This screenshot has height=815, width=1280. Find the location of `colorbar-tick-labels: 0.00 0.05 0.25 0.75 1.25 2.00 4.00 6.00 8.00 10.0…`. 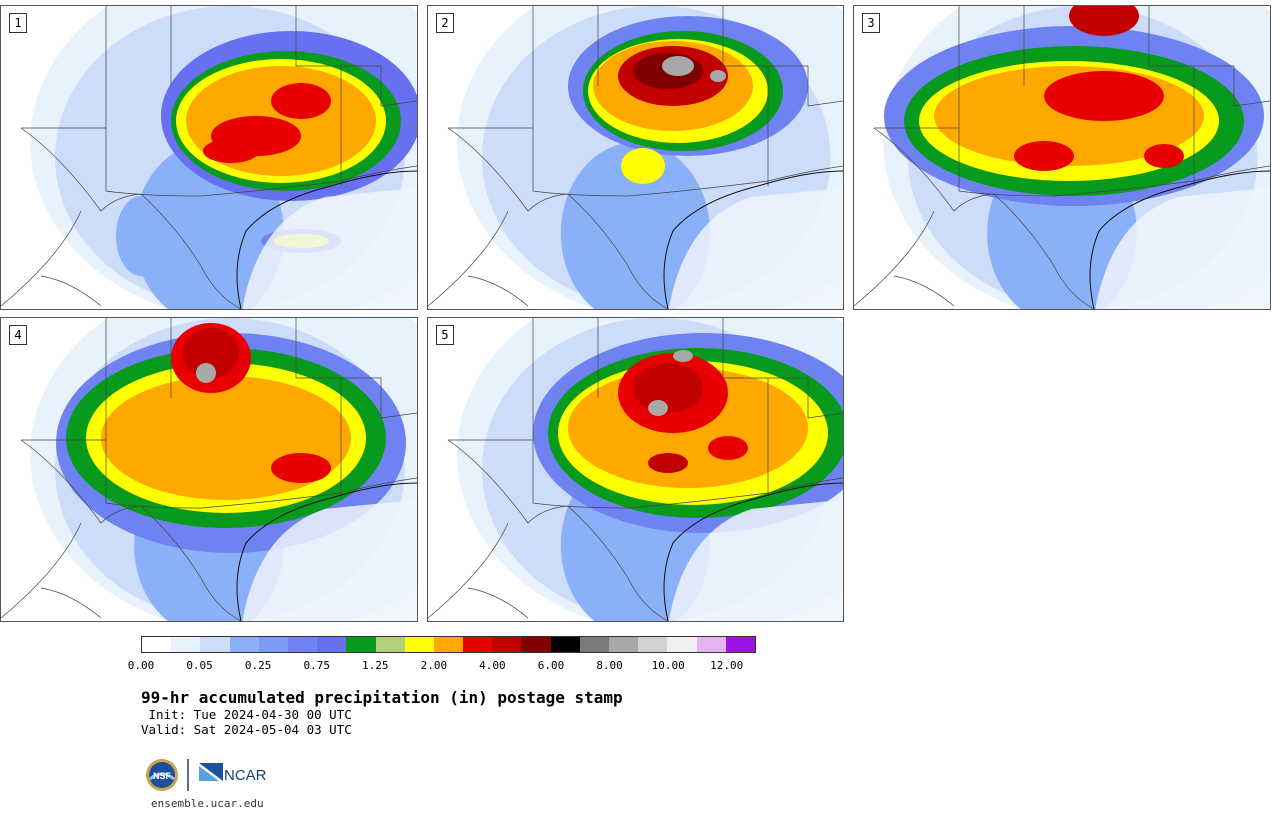

colorbar-tick-labels: 0.00 0.05 0.25 0.75 1.25 2.00 4.00 6.00 8.00 10.0… is located at coordinates (442, 666).